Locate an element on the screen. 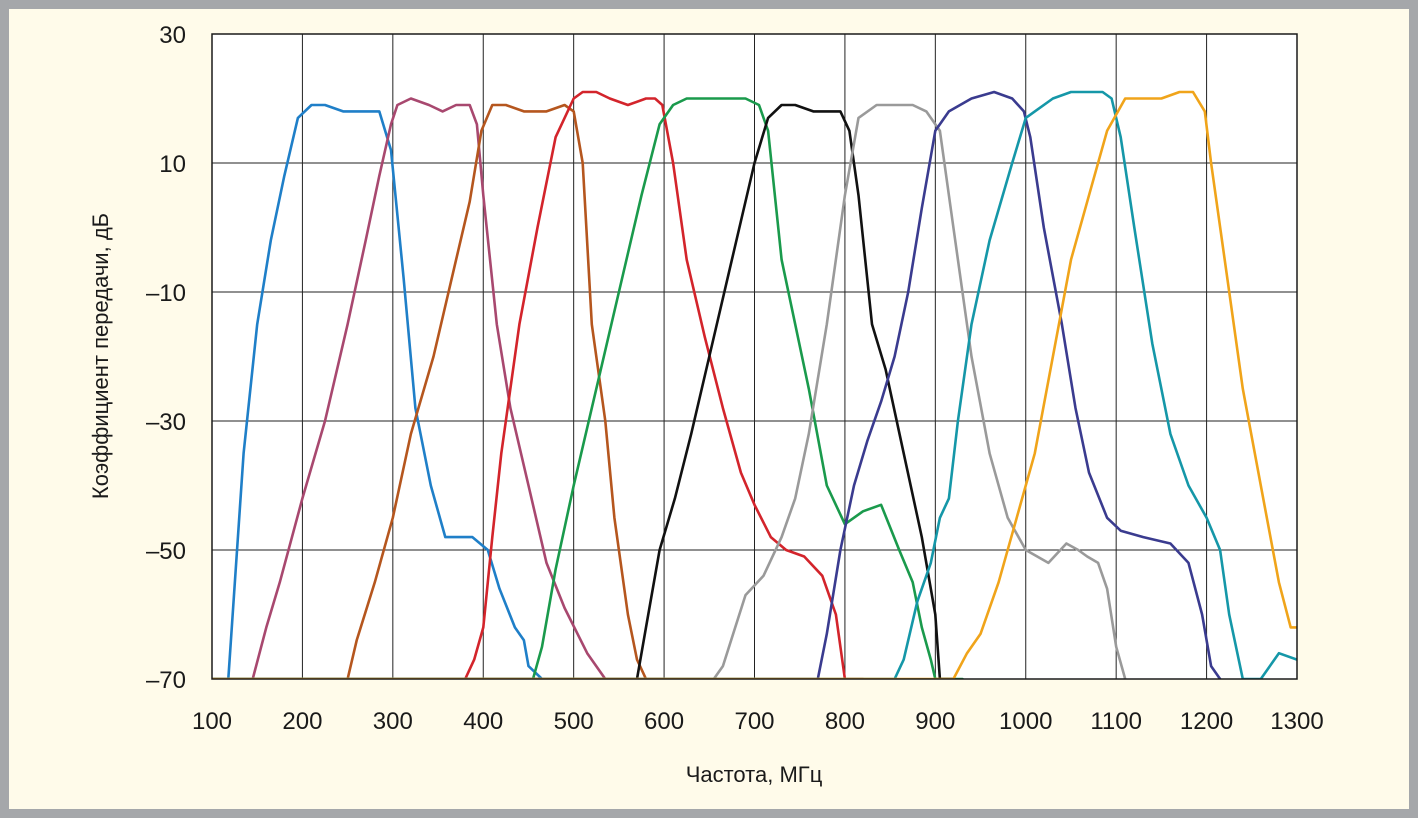  x-tick-label: 500 is located at coordinates (574, 721).